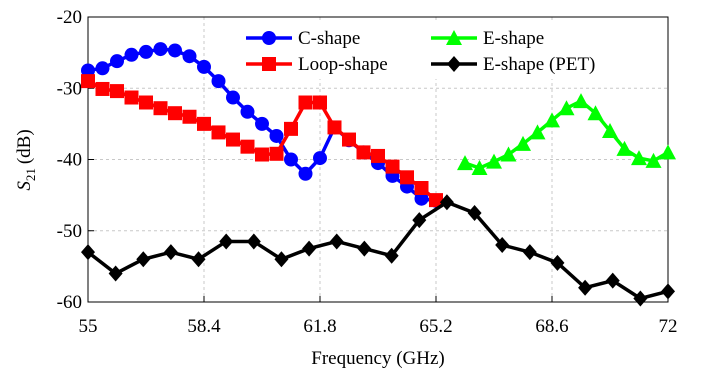  Describe the element at coordinates (69, 231) in the screenshot. I see `y-tick-label: -50` at that location.